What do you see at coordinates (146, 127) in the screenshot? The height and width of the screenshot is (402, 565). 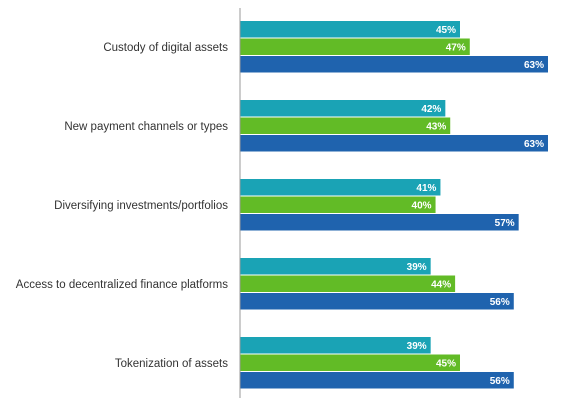 I see `category-label: New payment channels or types` at bounding box center [146, 127].